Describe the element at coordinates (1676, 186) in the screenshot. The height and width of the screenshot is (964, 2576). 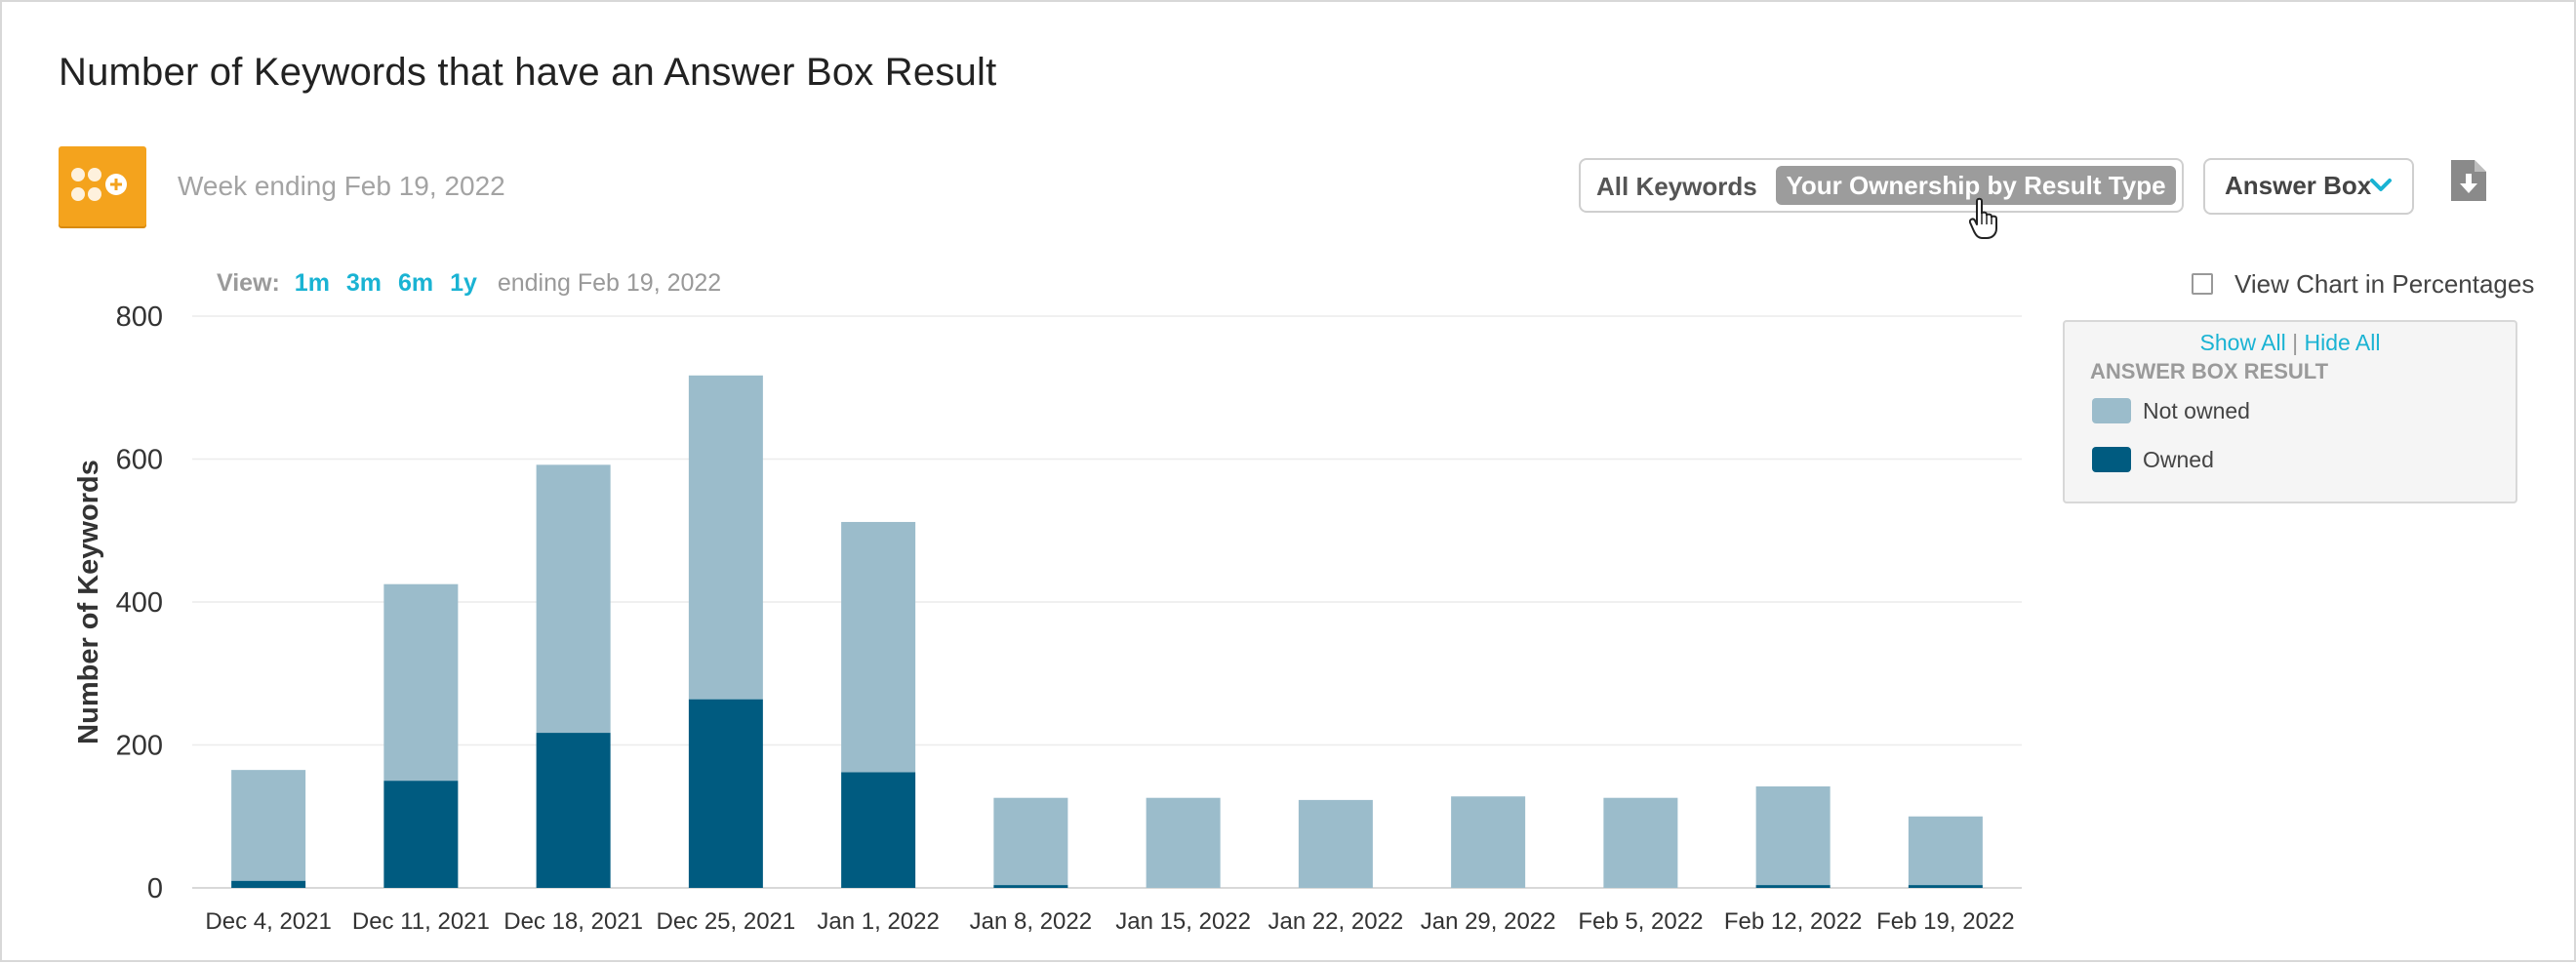
I see `tab-all-keywords: All Keywords` at that location.